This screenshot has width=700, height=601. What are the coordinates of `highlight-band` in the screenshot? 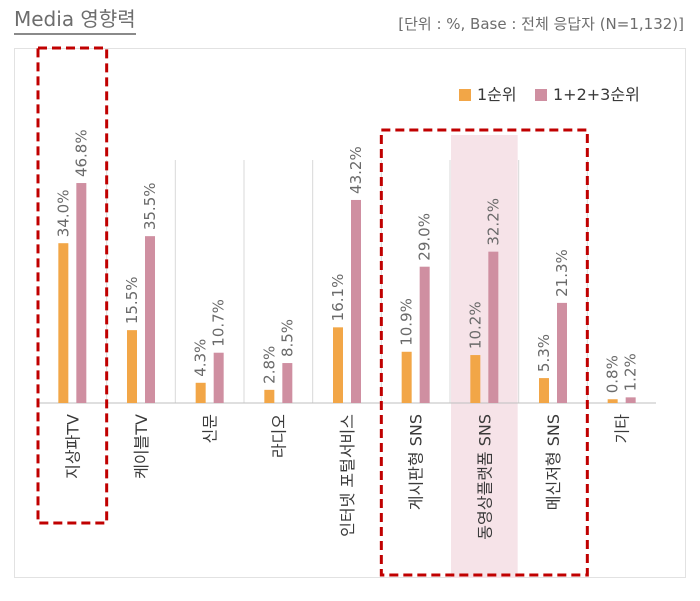 It's located at (484, 356).